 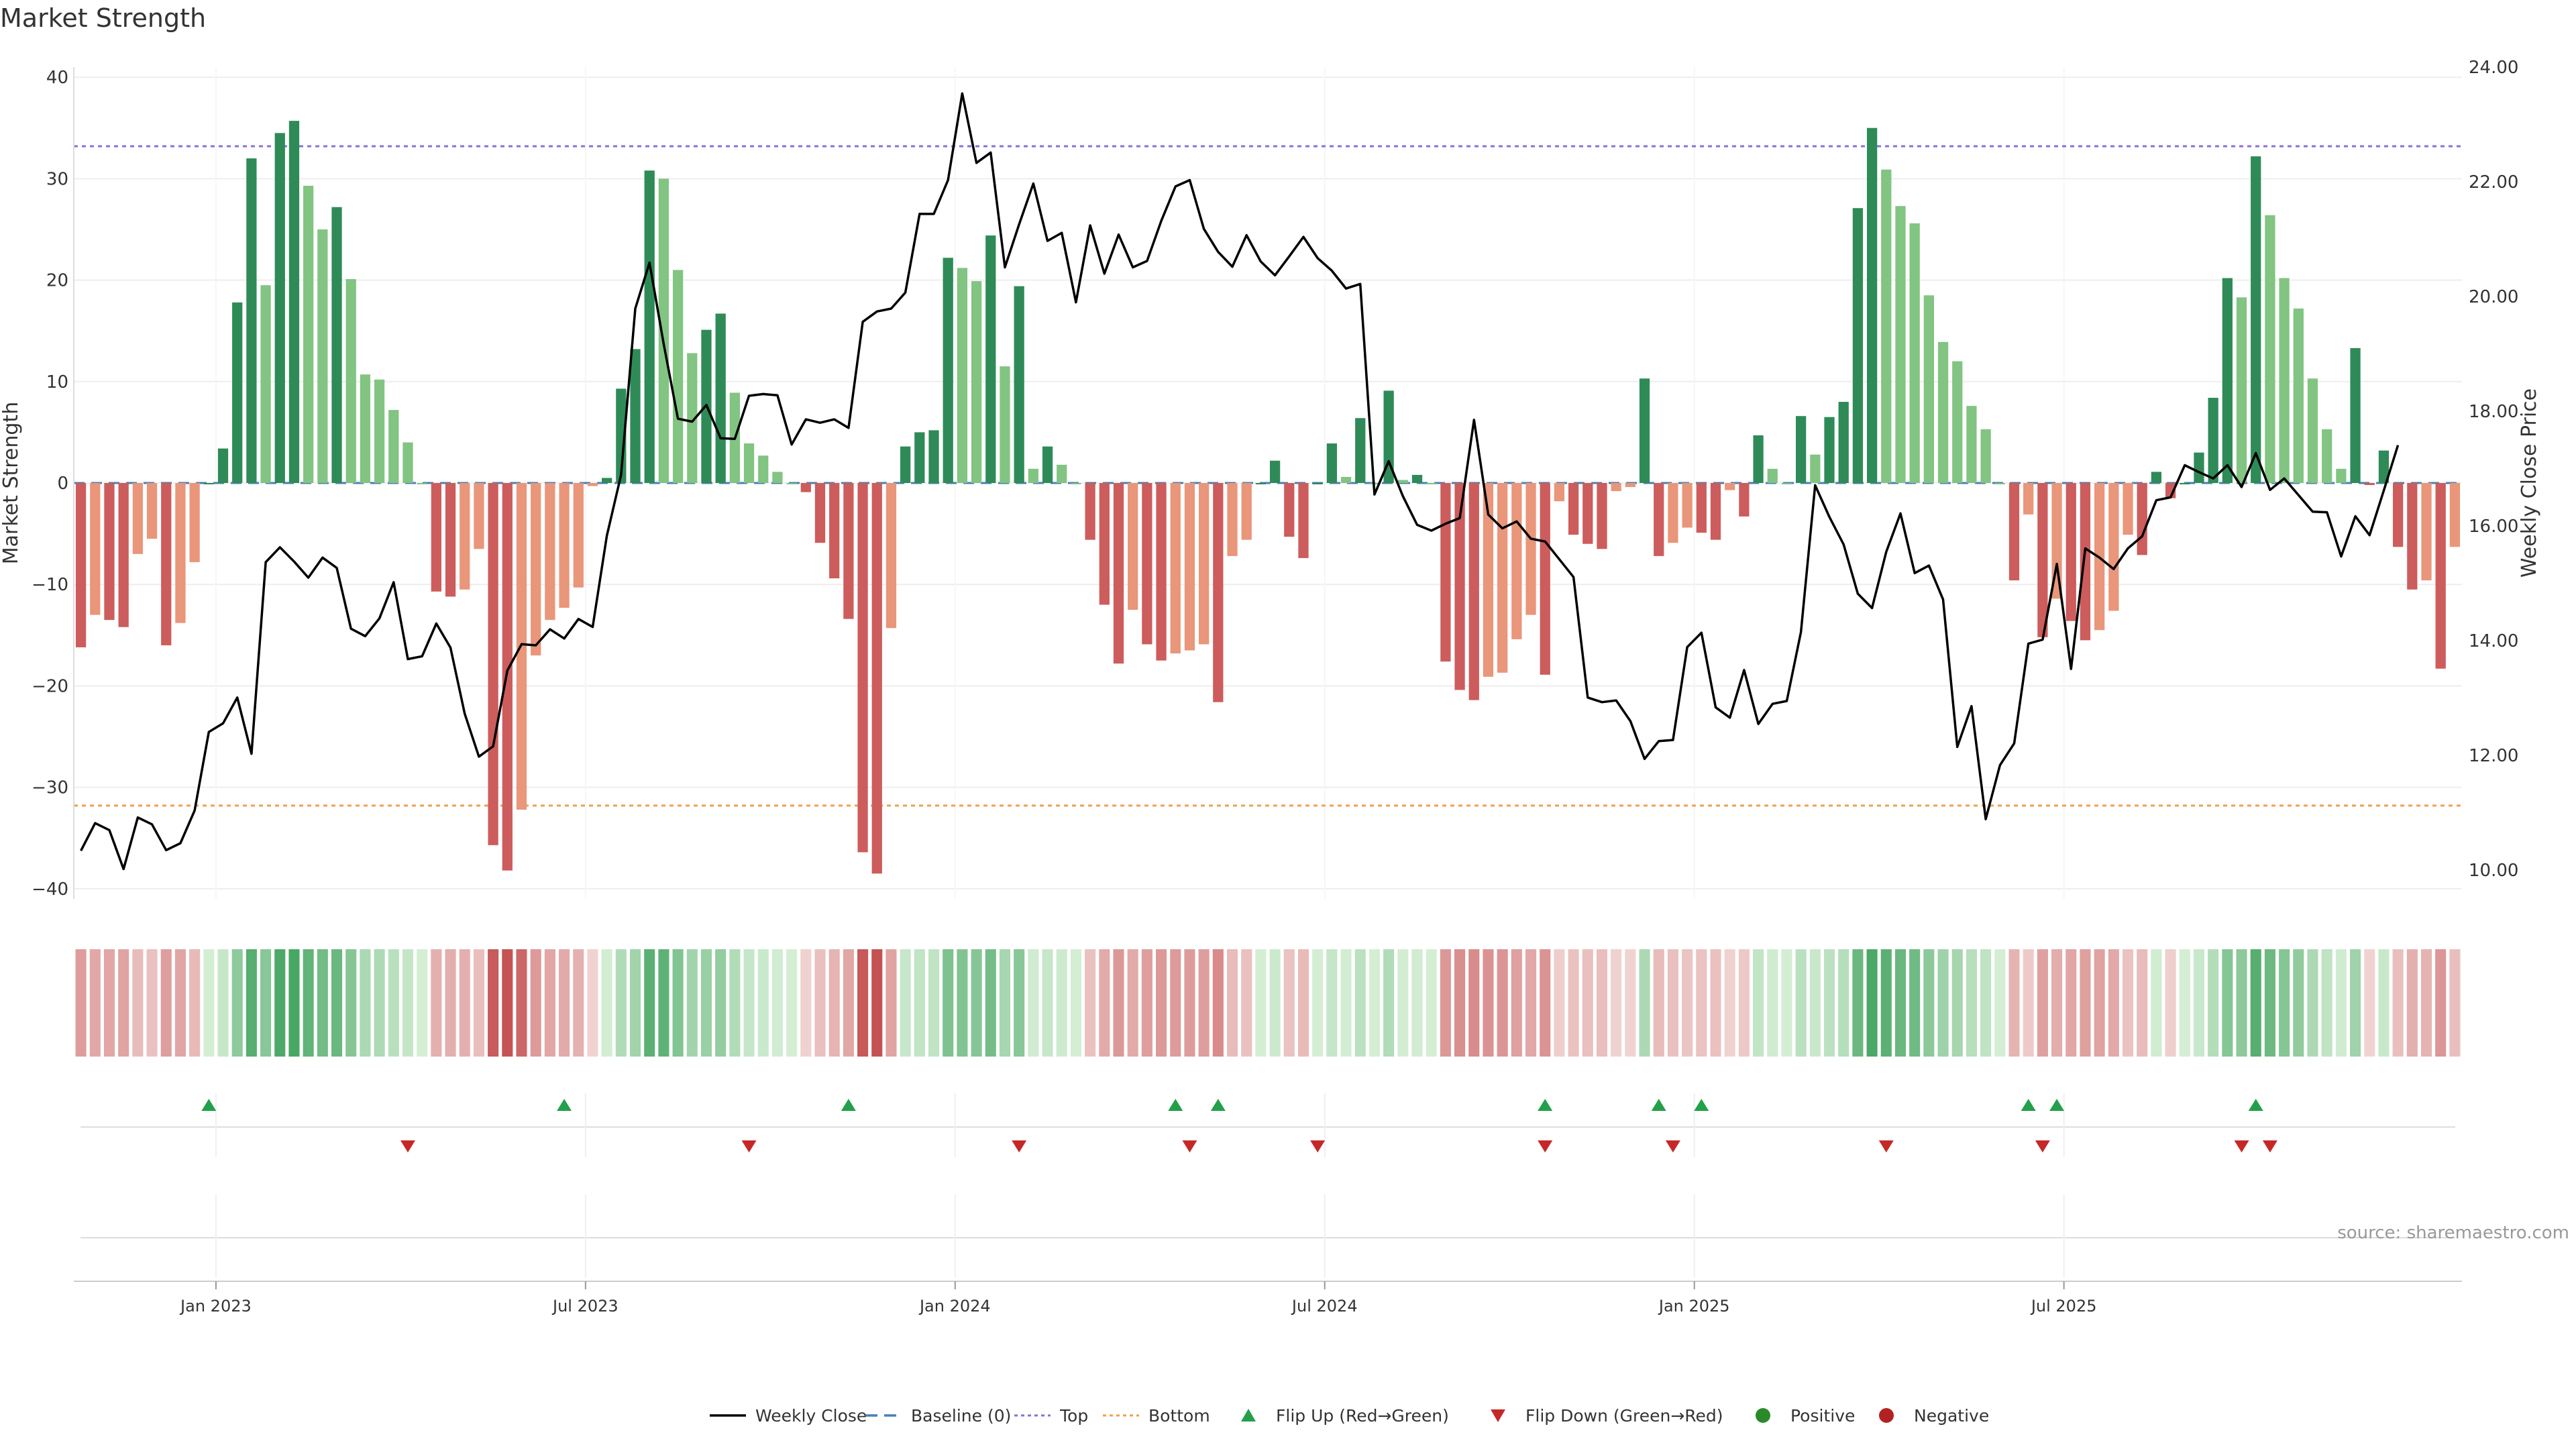 I want to click on y2-tick-label: 20.00, so click(x=2493, y=297).